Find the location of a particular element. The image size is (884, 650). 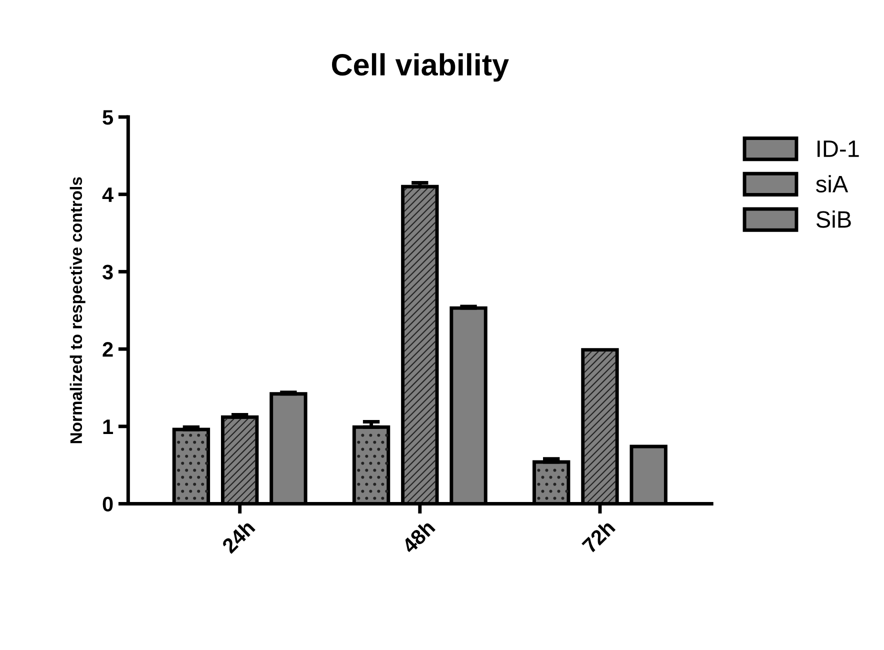

legend-label: ID-1 is located at coordinates (838, 148).